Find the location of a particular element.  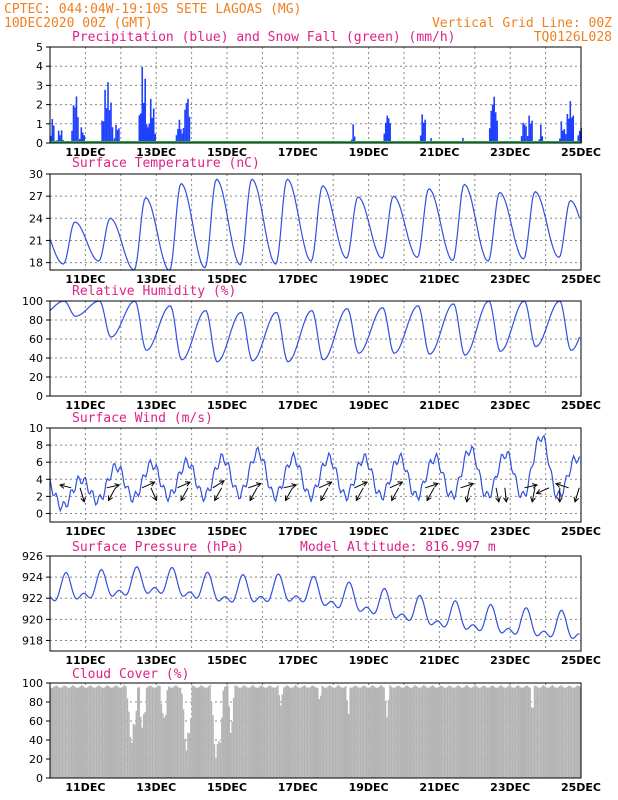

y-tick-label: 8 is located at coordinates (39, 445).